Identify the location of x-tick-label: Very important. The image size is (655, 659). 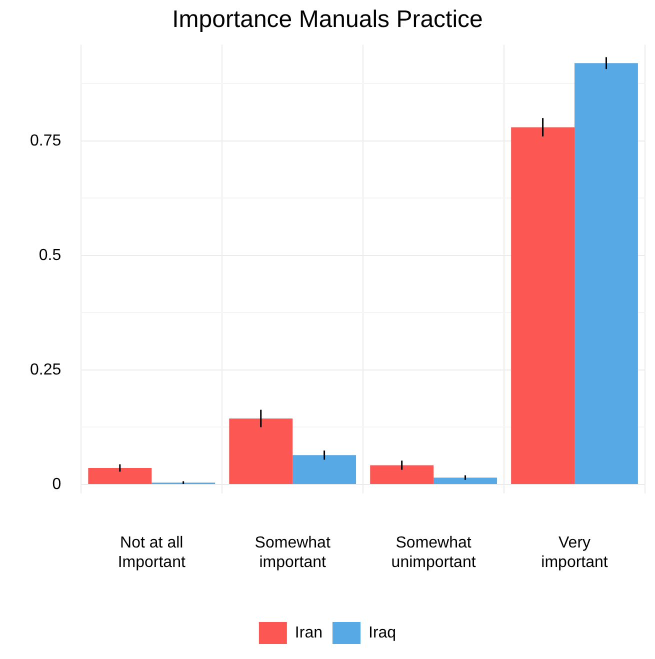
(574, 552).